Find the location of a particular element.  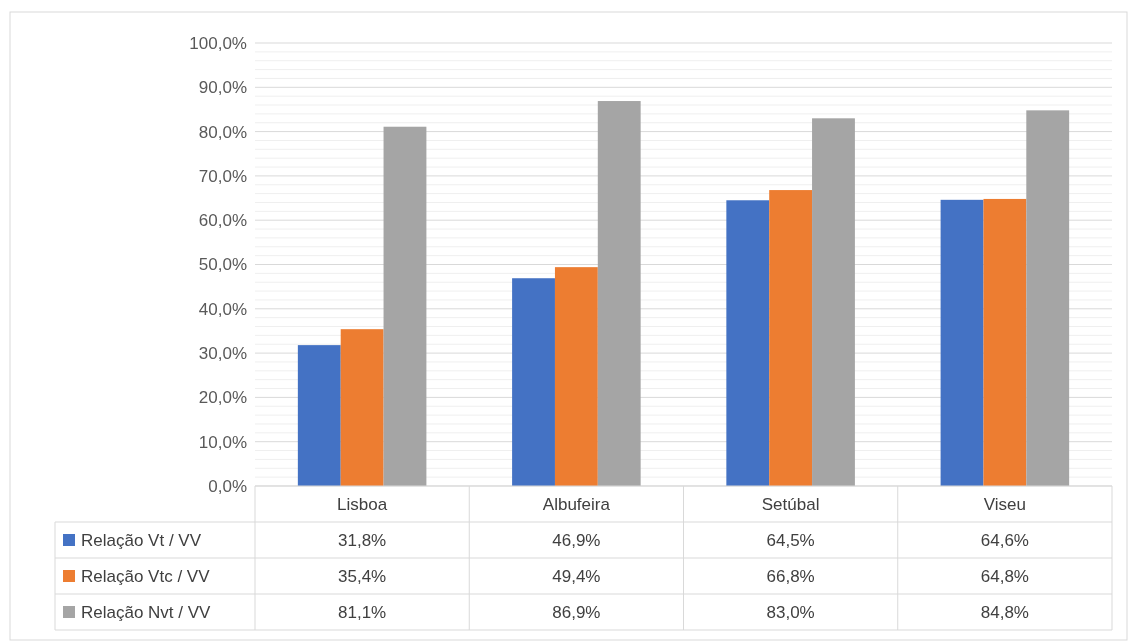

y-tick-label: 40,0% is located at coordinates (222, 309).